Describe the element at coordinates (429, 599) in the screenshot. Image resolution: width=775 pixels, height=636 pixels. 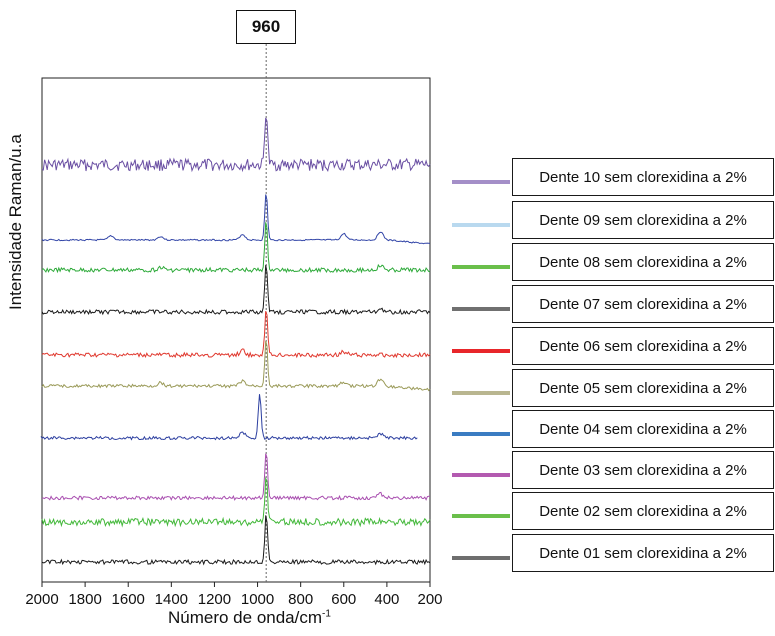
I see `x-tick-label: 200` at that location.